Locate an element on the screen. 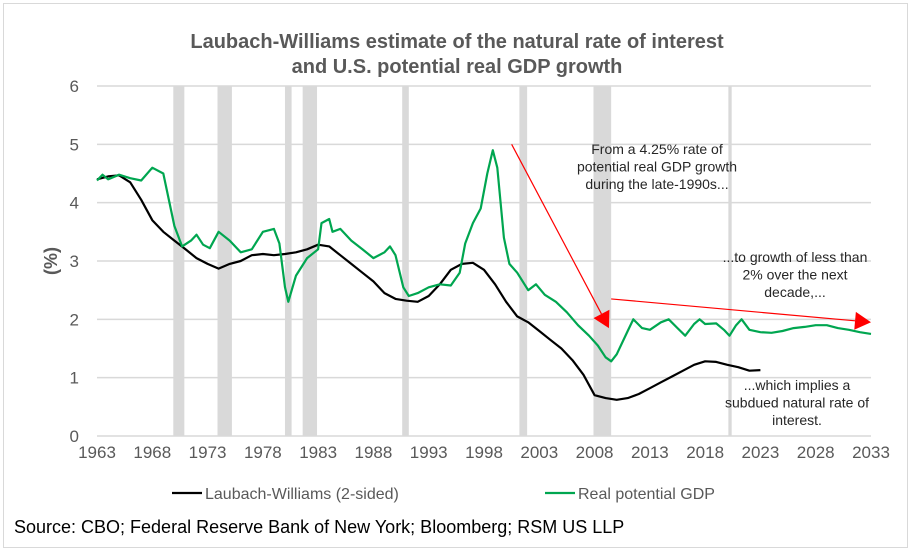 The height and width of the screenshot is (555, 914). y-axis-ticks: 0 1 2 3 4 5 6 is located at coordinates (74, 261).